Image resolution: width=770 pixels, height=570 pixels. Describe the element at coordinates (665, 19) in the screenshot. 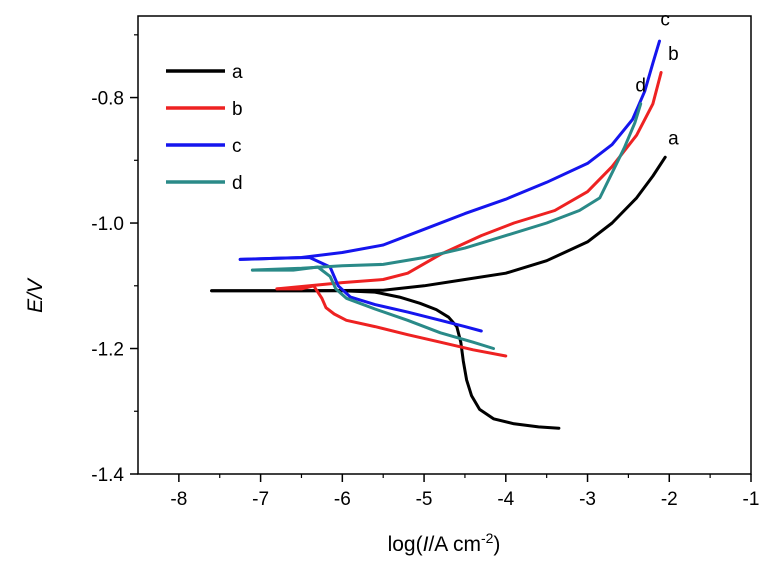

I see `curve-end-label-c: c` at that location.